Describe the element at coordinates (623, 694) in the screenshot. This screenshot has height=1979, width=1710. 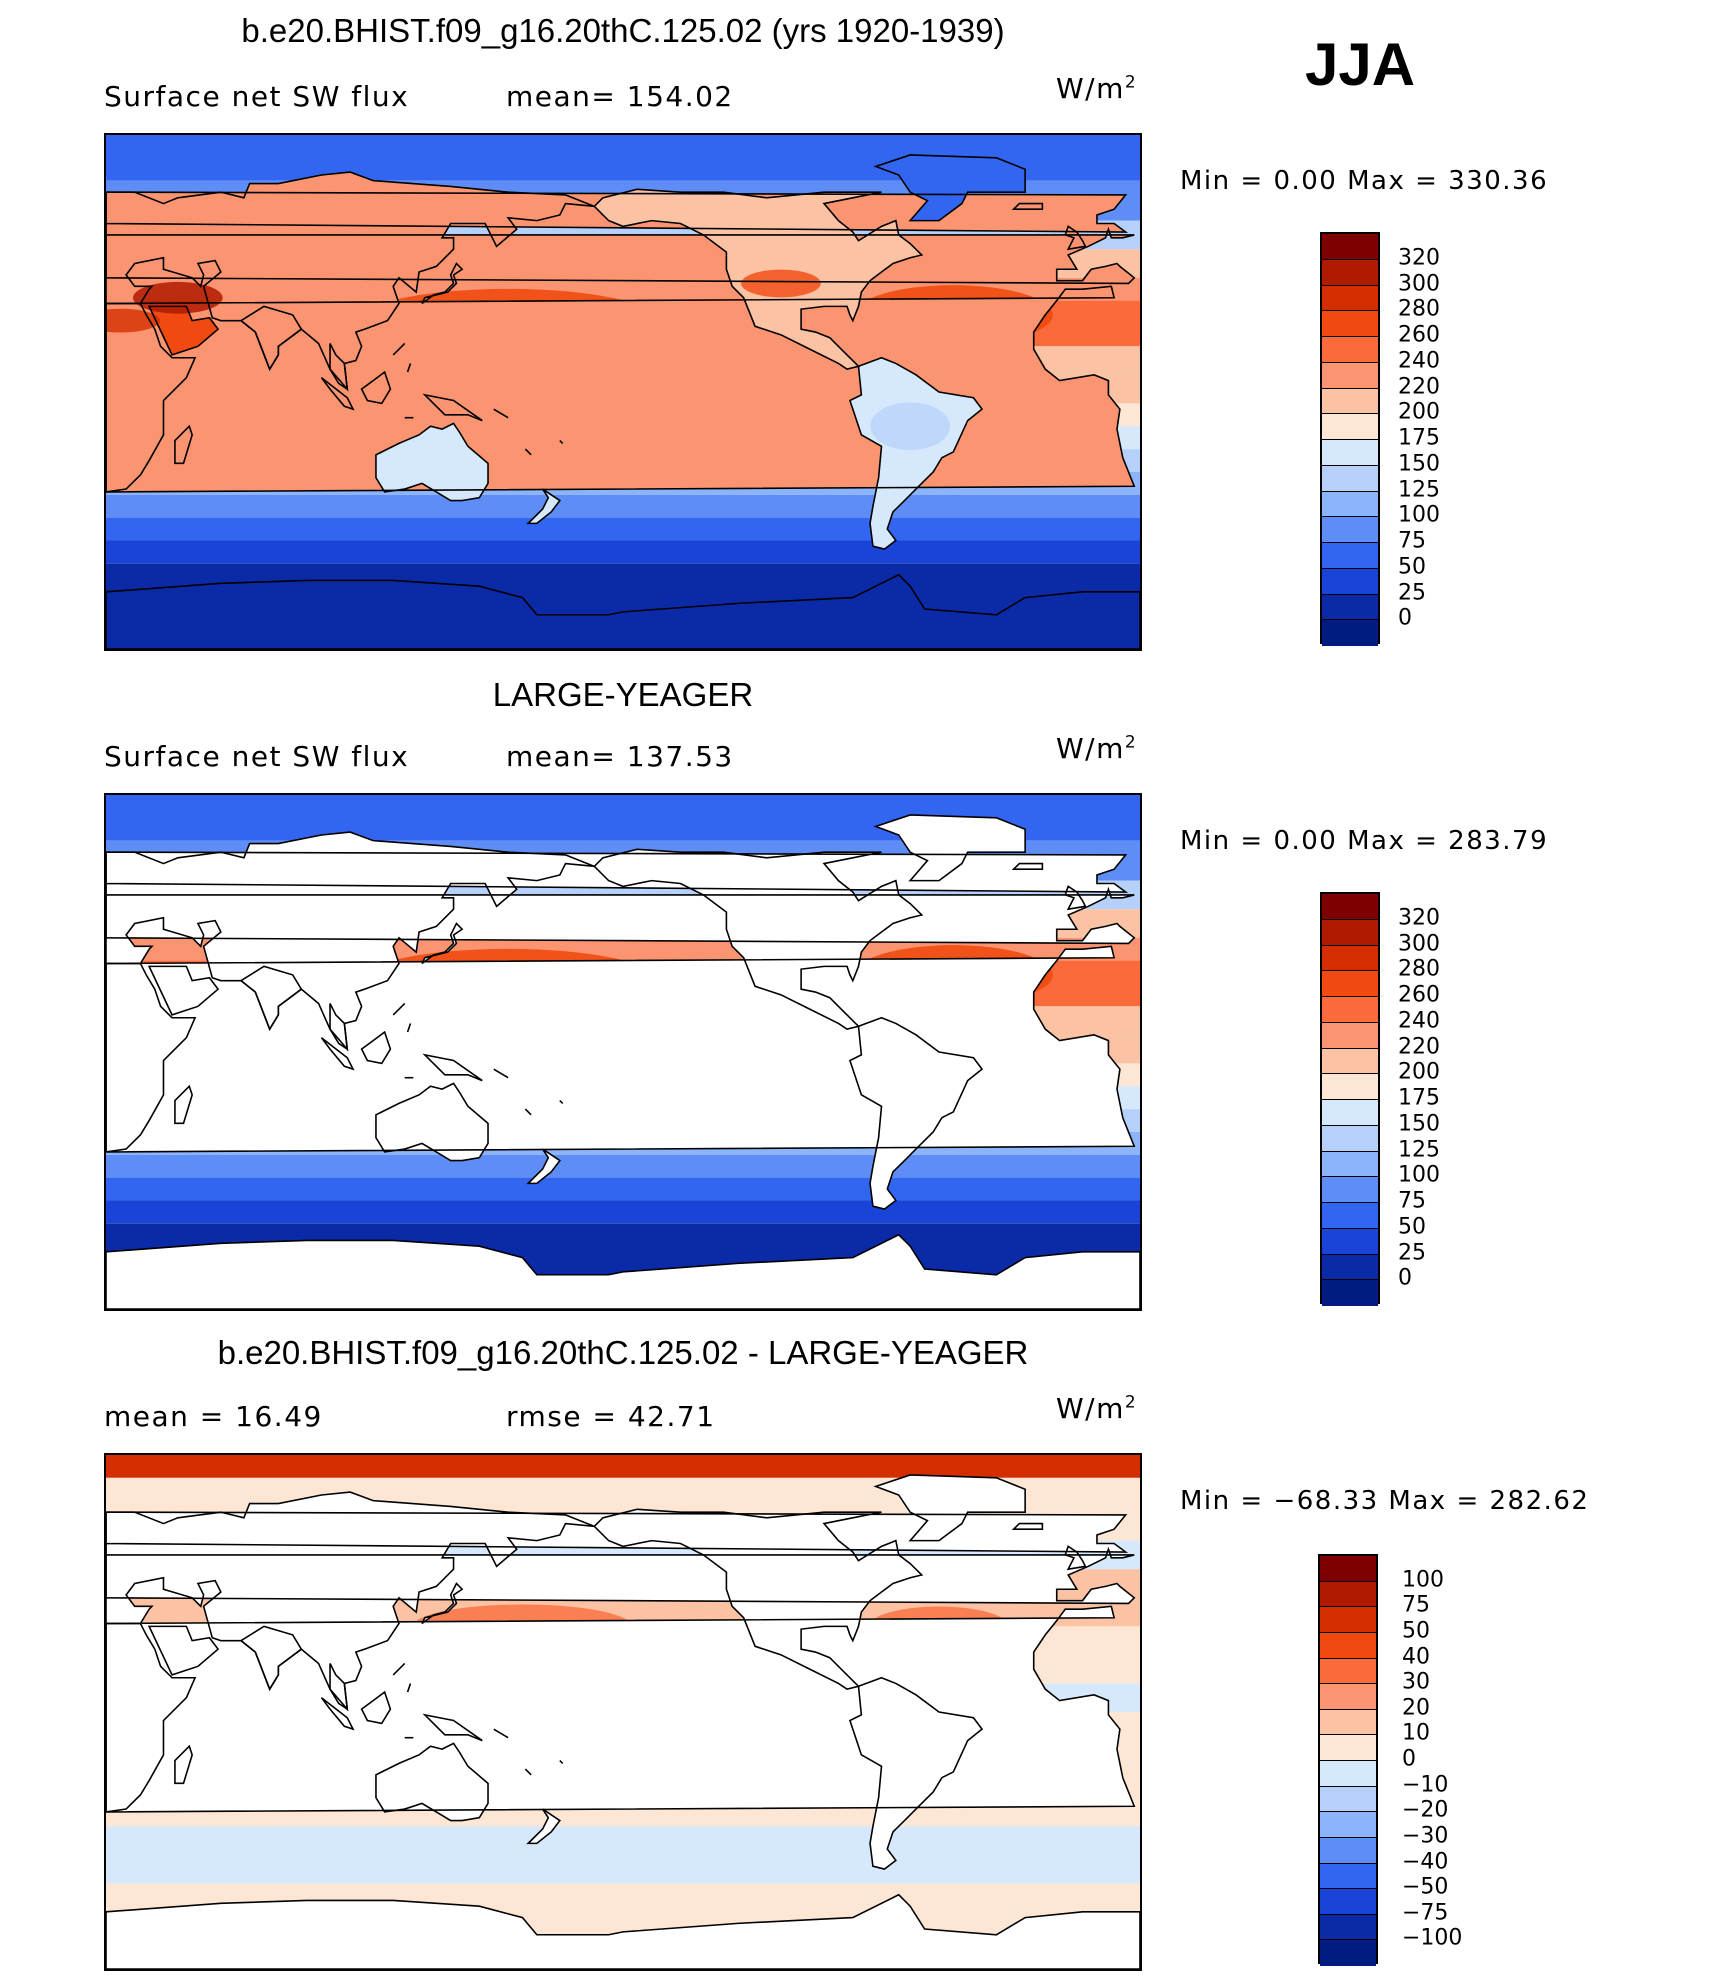
I see `panel-2-title: LARGE-YEAGER` at that location.